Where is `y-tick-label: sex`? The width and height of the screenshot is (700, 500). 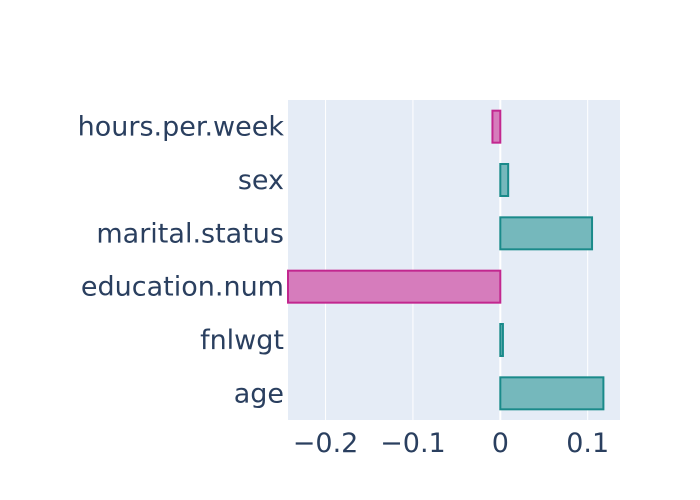
y-tick-label: sex is located at coordinates (261, 180).